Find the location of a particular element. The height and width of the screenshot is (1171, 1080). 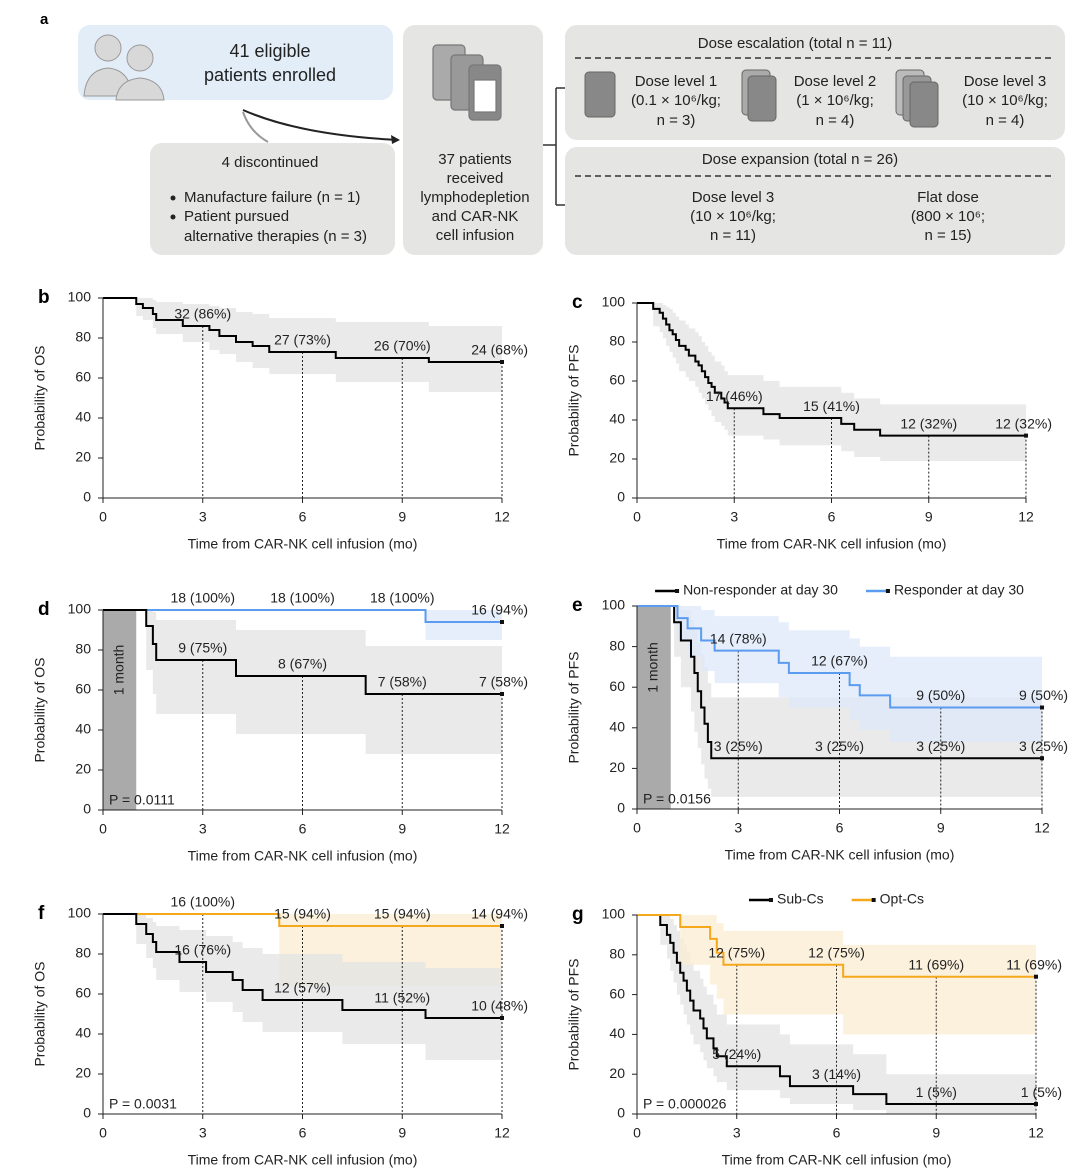

annotation: 12 (75%) is located at coordinates (836, 952).